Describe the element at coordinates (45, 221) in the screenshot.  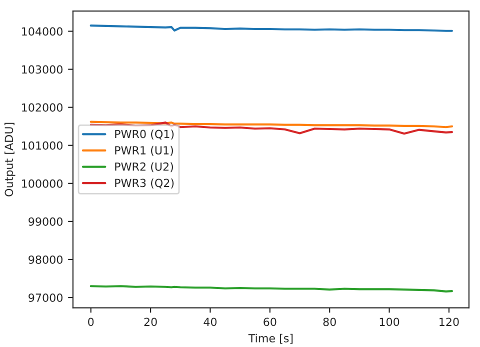
I see `y-tick-label: 99000` at that location.